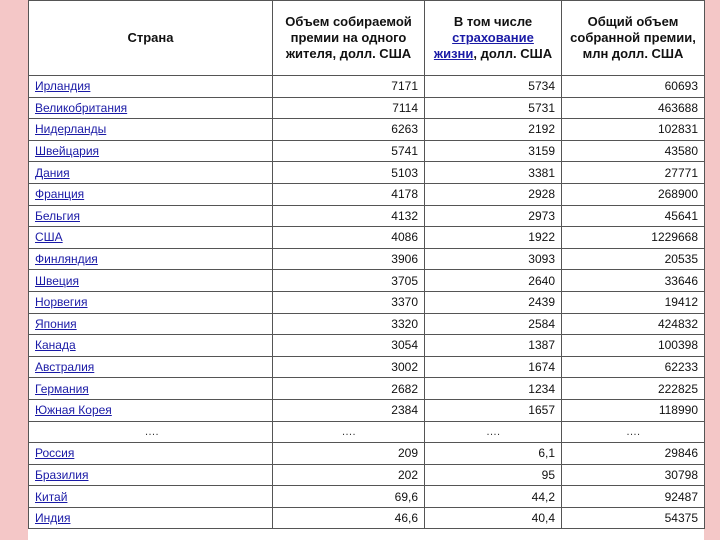 The width and height of the screenshot is (720, 540). I want to click on total-premium-value: 33646, so click(633, 280).